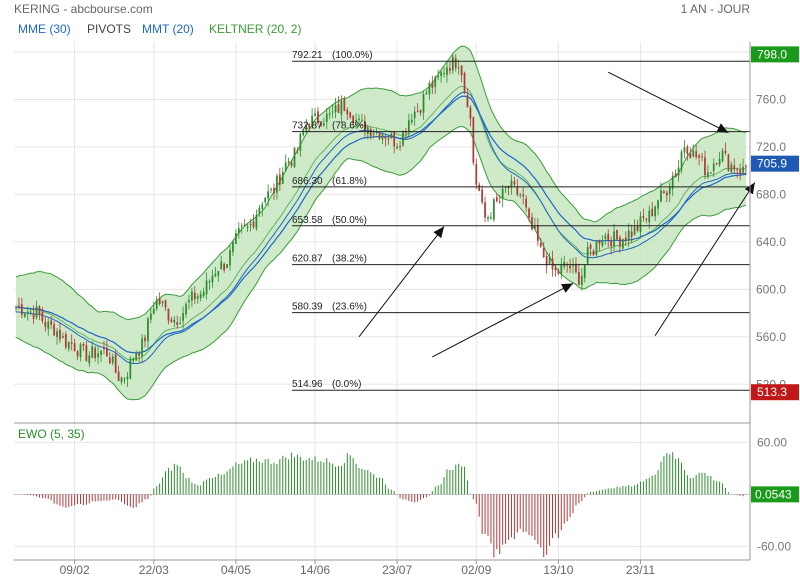 The width and height of the screenshot is (800, 580). I want to click on fib-percent: (78.6%), so click(349, 126).